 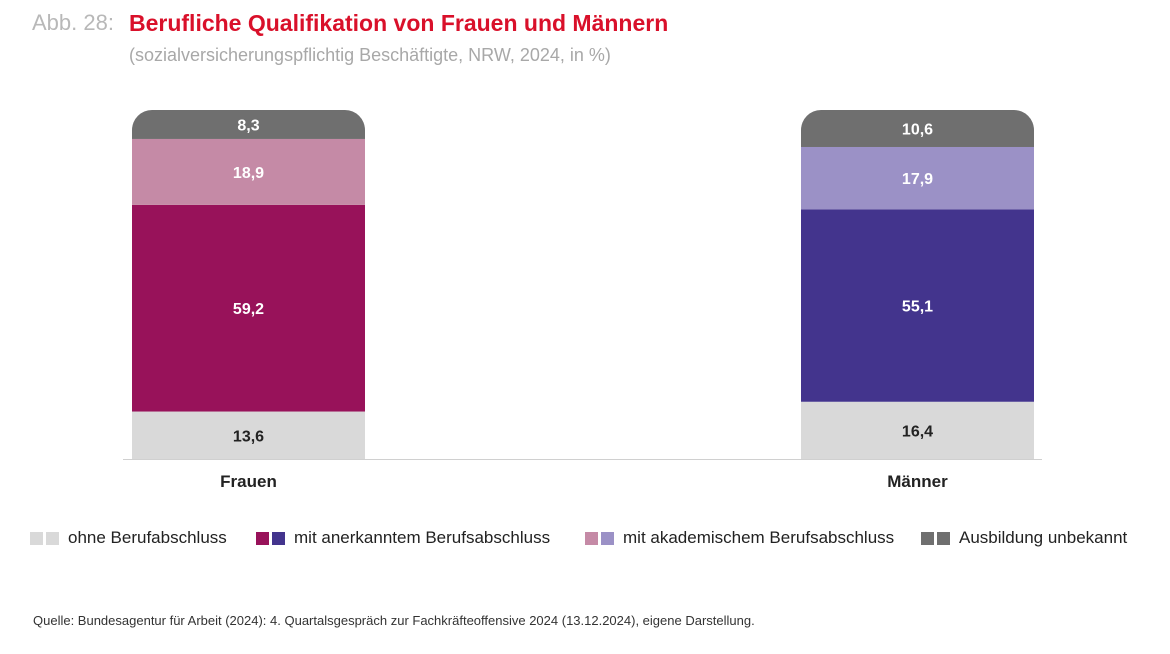 I want to click on data-label: 59,2, so click(x=248, y=309).